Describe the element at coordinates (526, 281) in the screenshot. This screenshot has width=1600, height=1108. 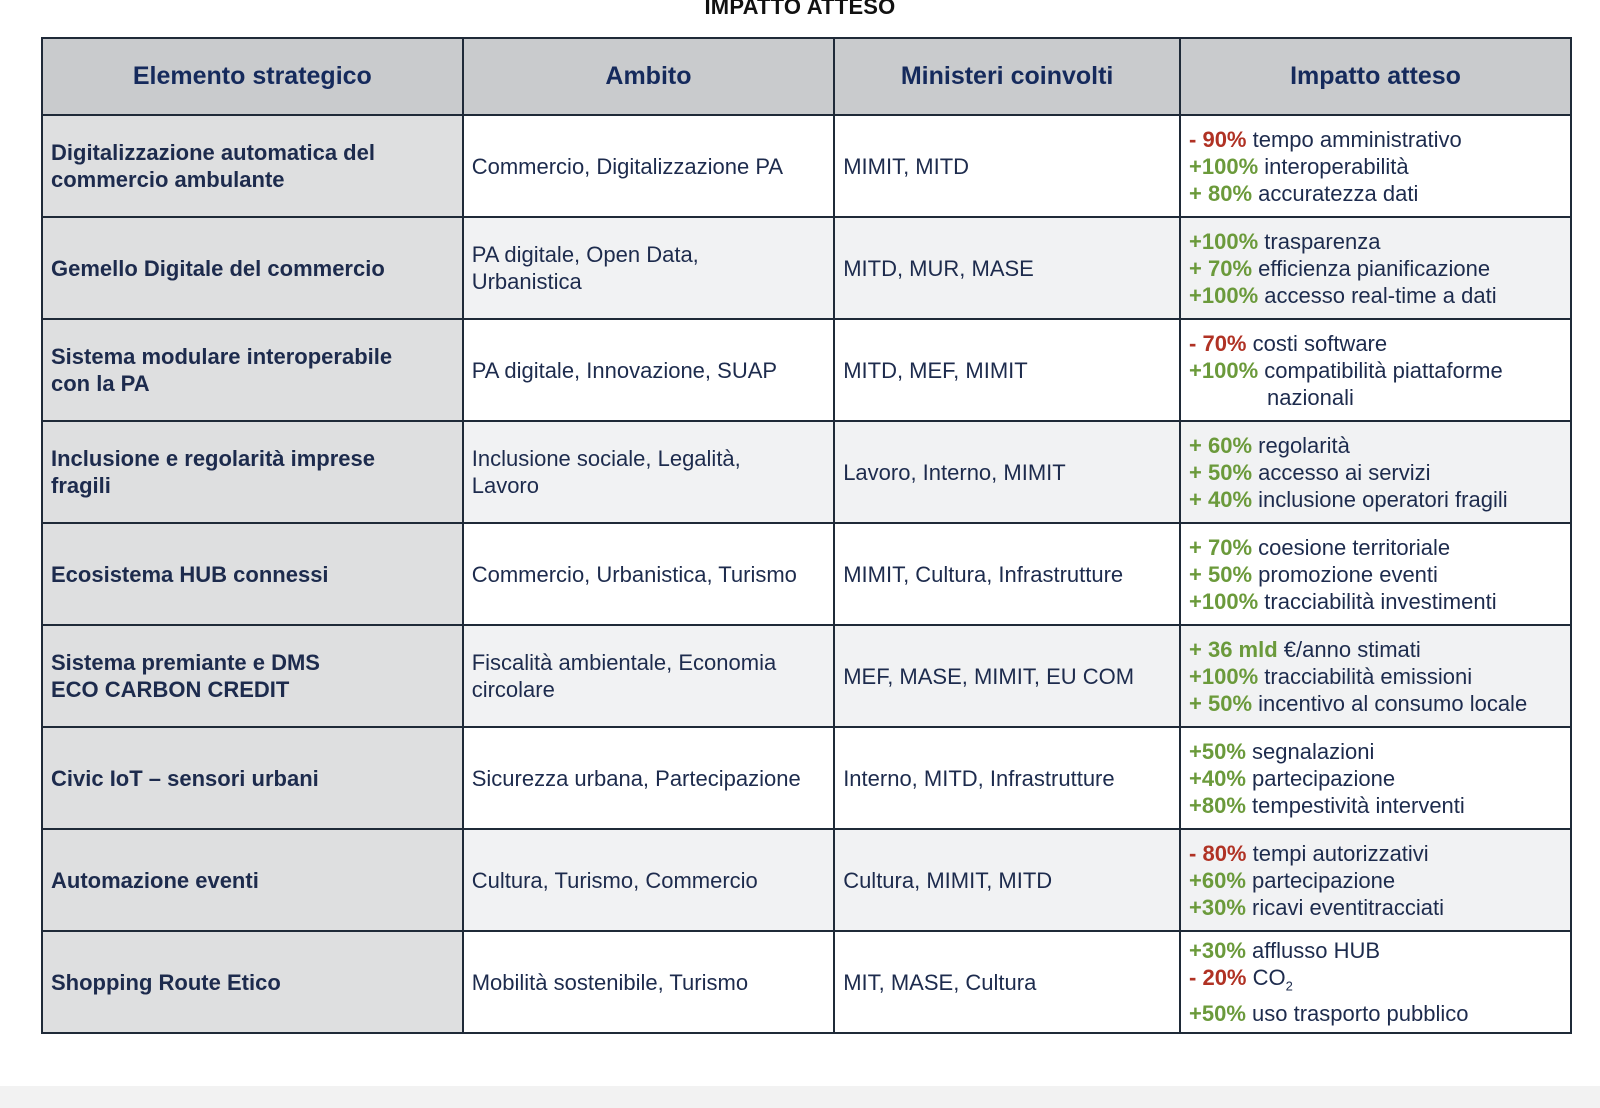
I see `ambito-line: Urbanistica` at that location.